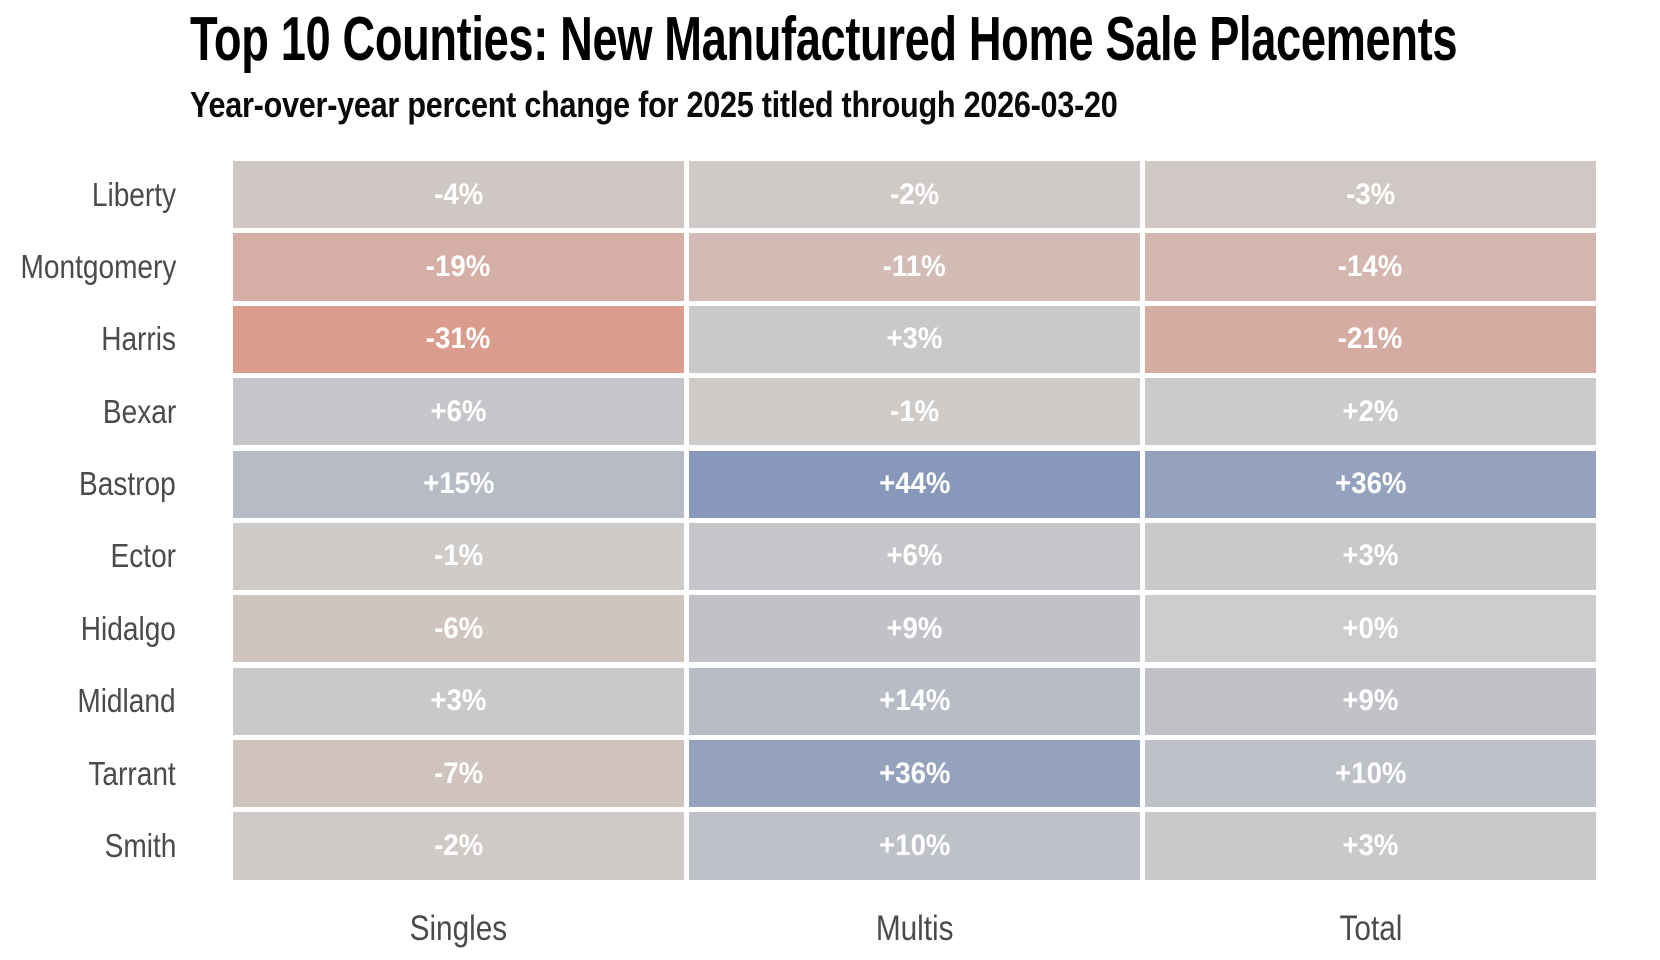 The height and width of the screenshot is (960, 1660). I want to click on column-label-text: Multis, so click(914, 928).